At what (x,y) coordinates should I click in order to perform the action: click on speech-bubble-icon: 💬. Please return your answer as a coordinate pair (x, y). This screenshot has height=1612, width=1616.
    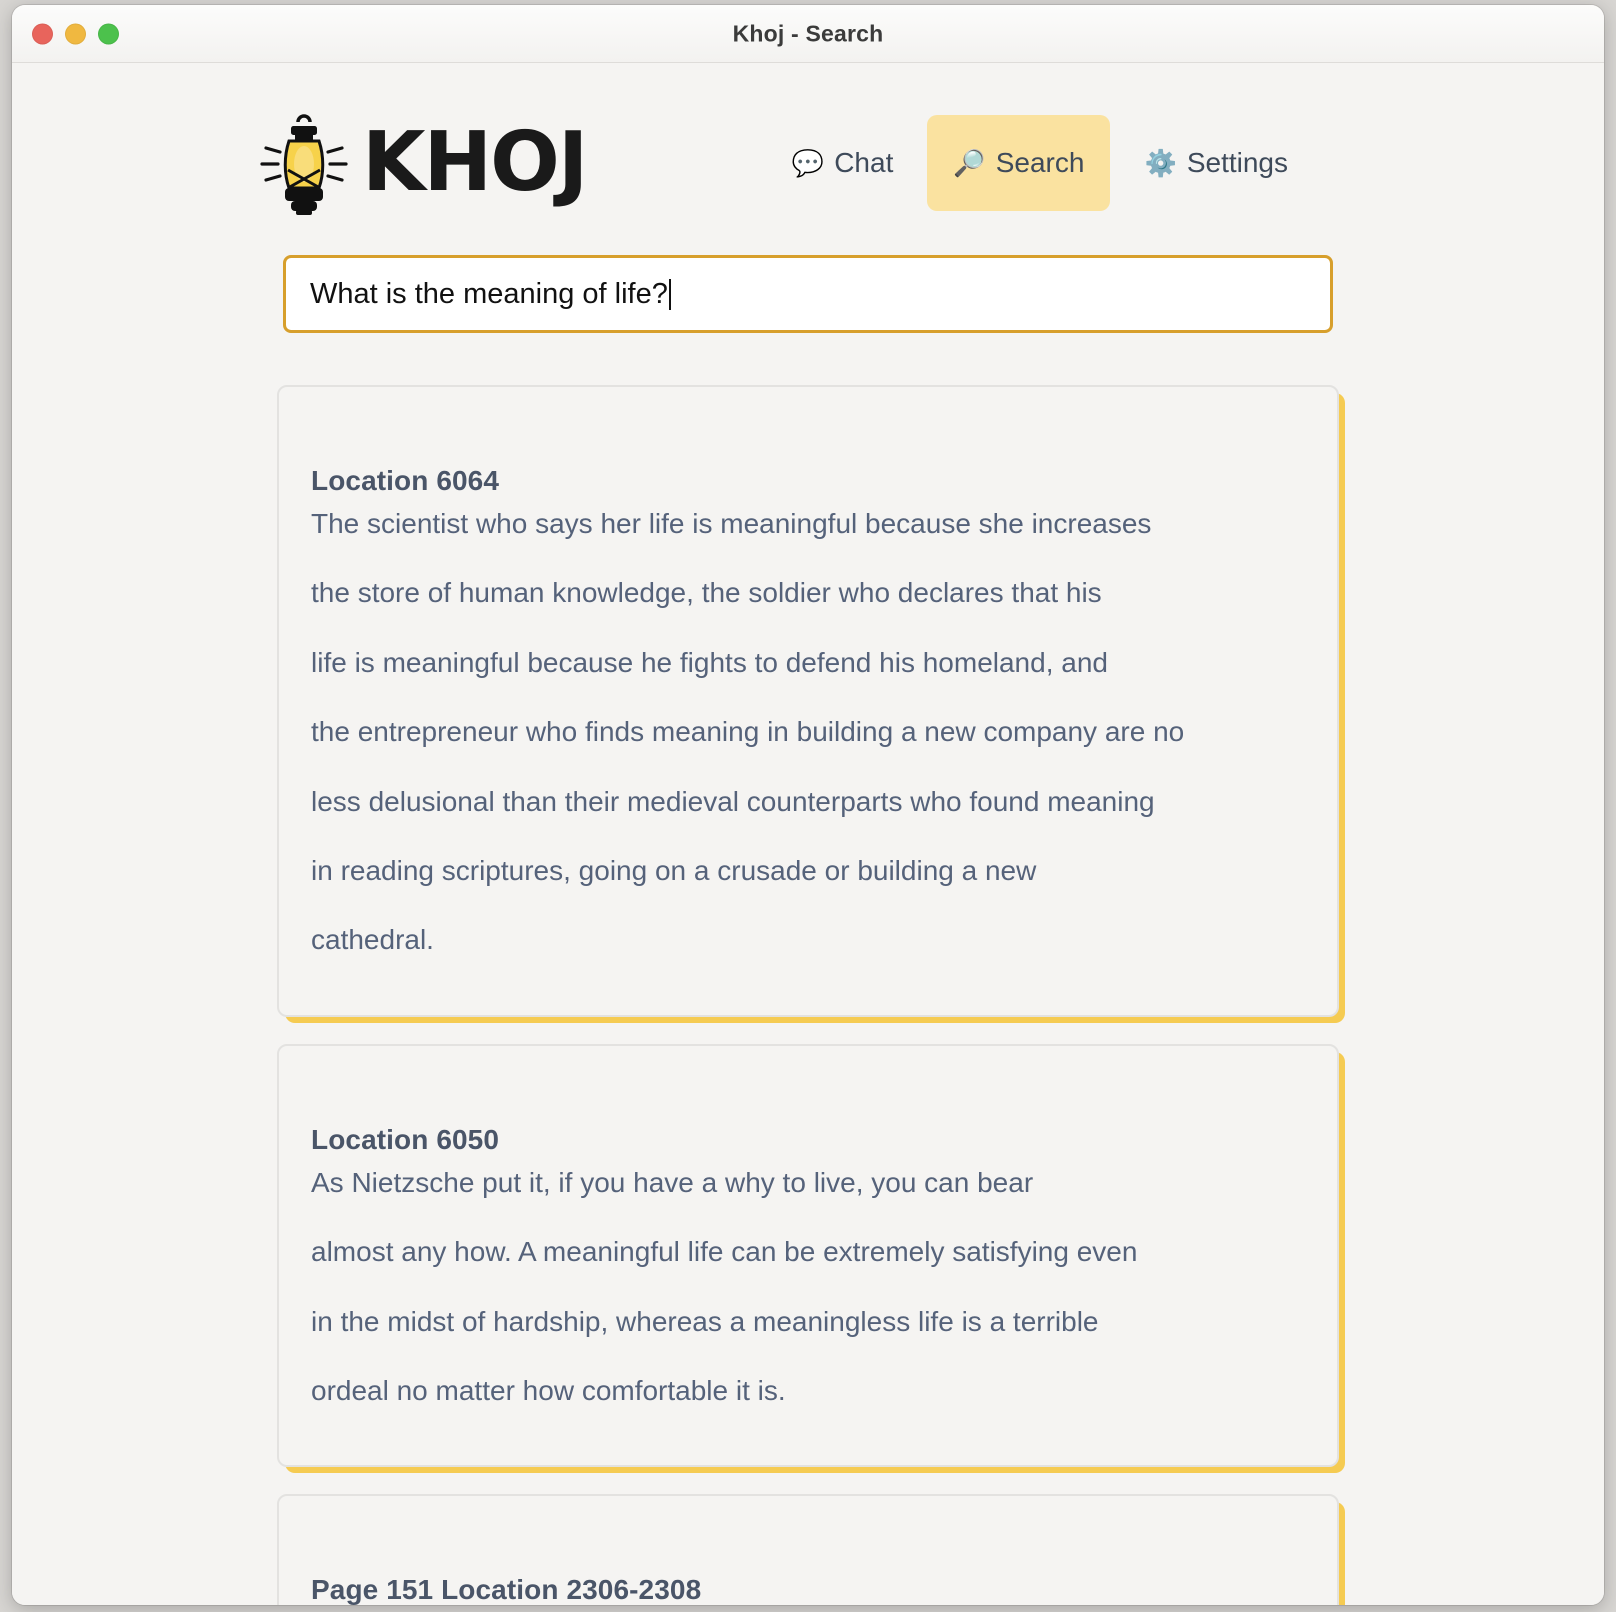
    Looking at the image, I should click on (808, 163).